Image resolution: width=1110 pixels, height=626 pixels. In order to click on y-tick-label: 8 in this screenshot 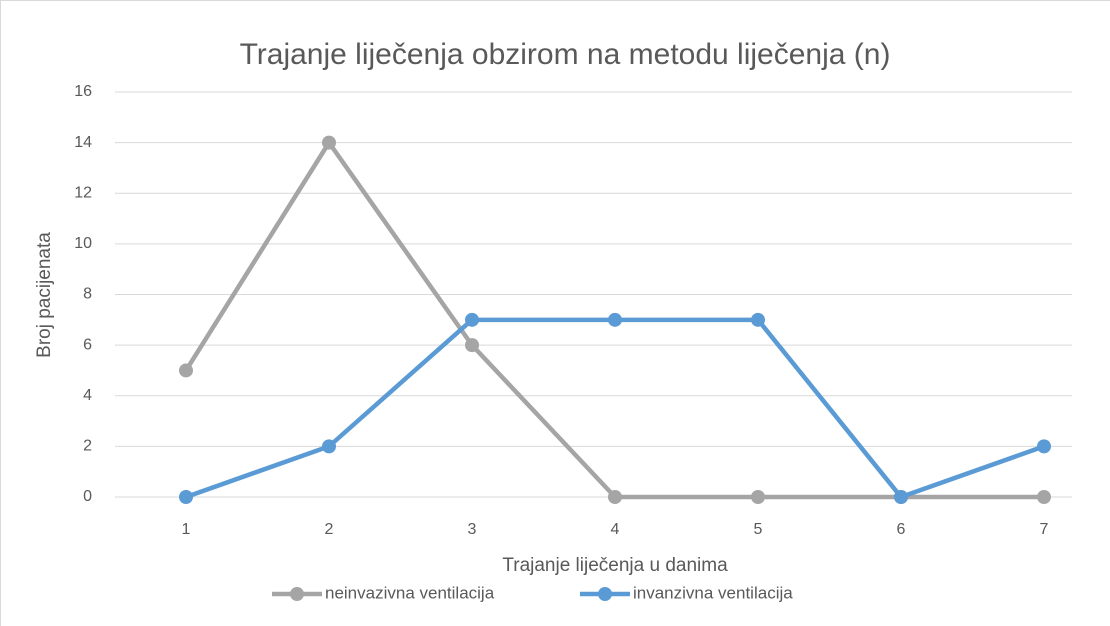, I will do `click(87, 294)`.